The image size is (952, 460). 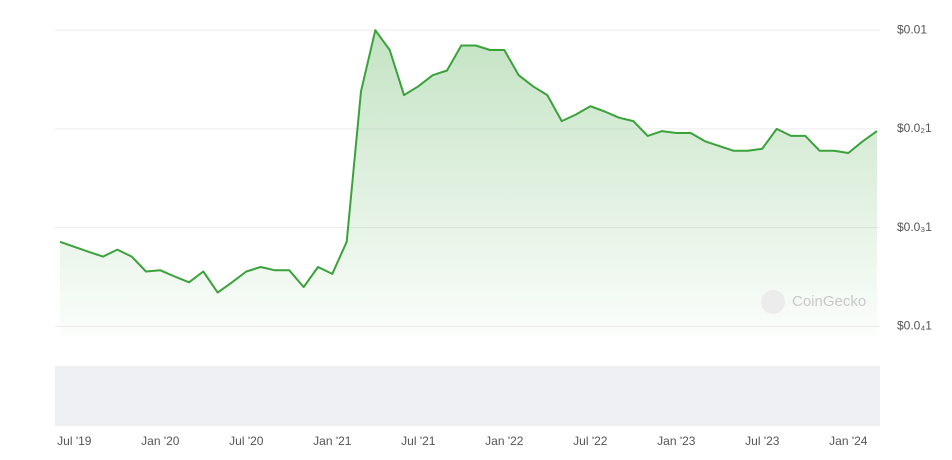 What do you see at coordinates (676, 441) in the screenshot?
I see `x-tick-label: Jan '23` at bounding box center [676, 441].